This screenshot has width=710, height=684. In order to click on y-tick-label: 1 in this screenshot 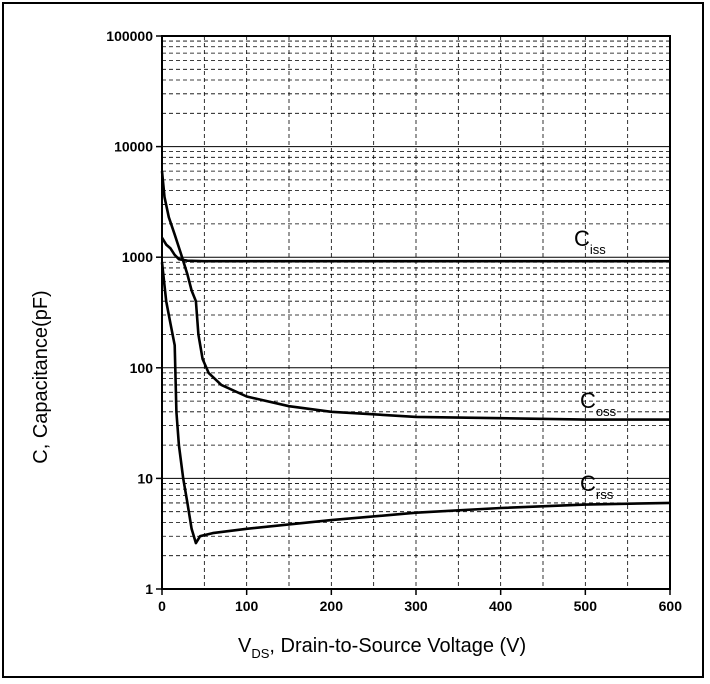, I will do `click(149, 589)`.